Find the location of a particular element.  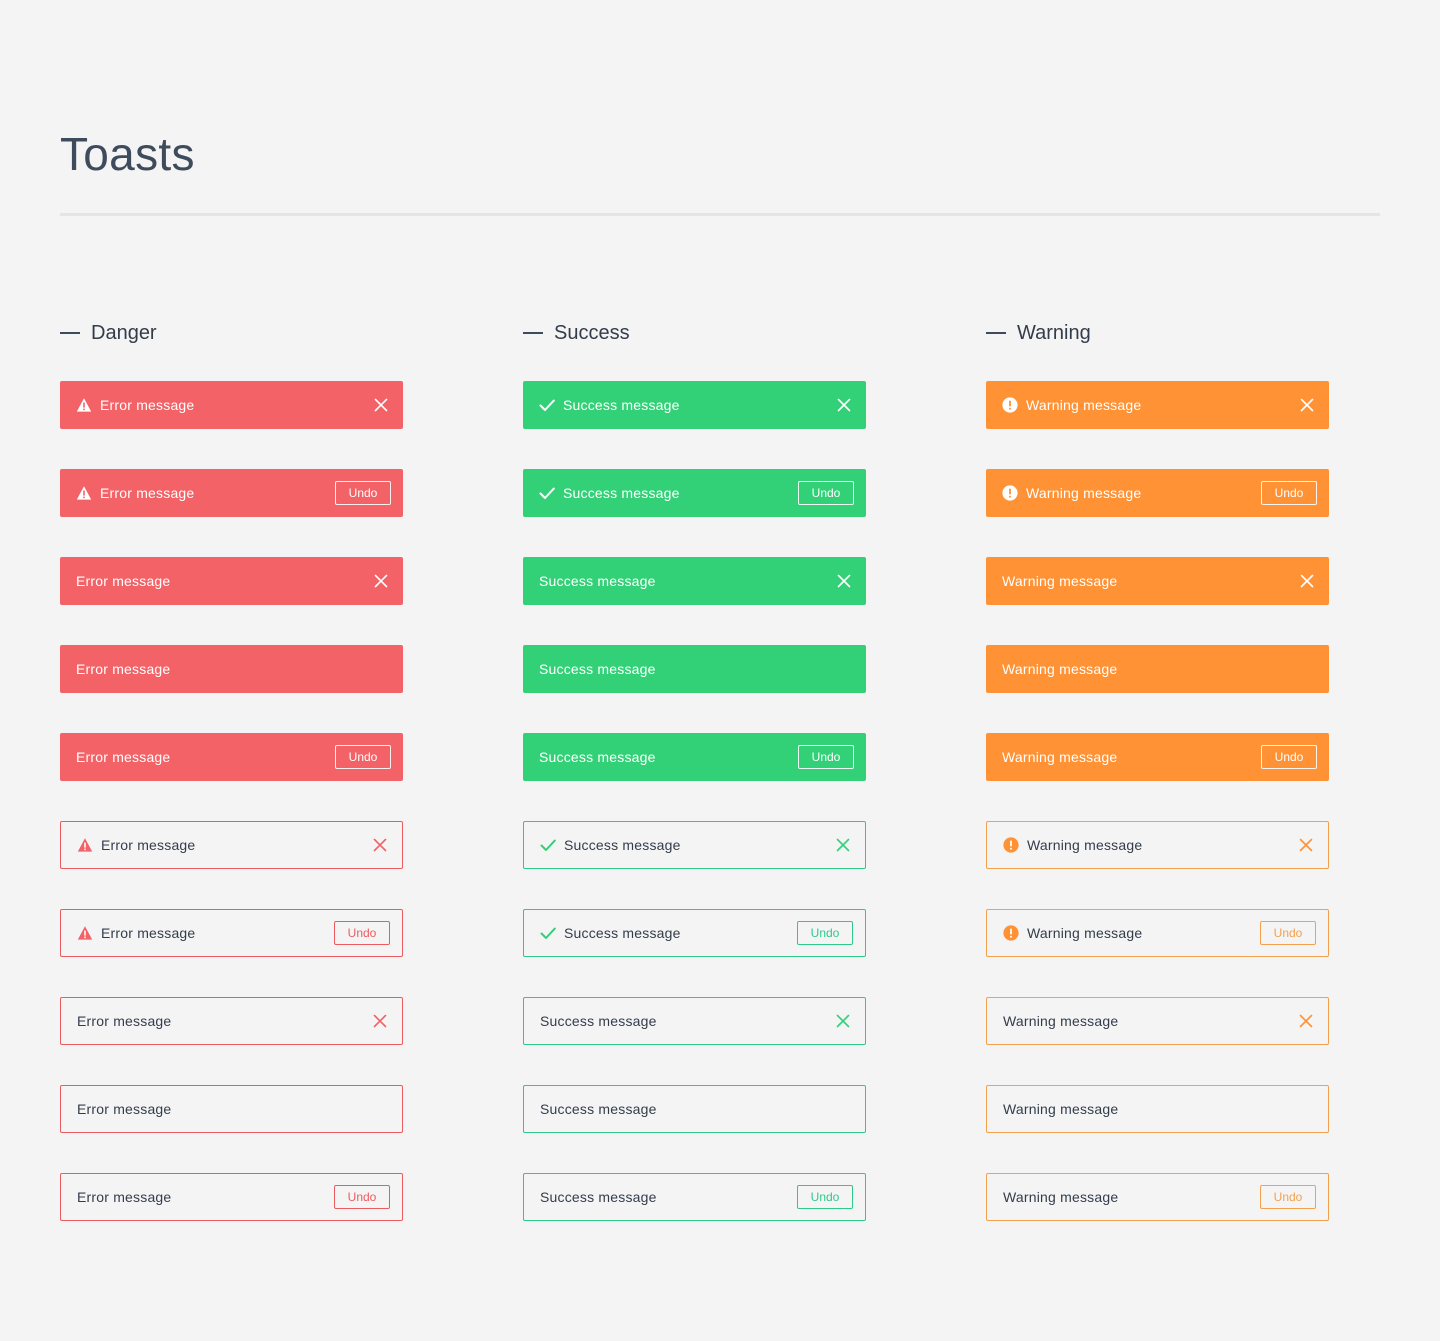

column-heading: Success is located at coordinates (694, 333).